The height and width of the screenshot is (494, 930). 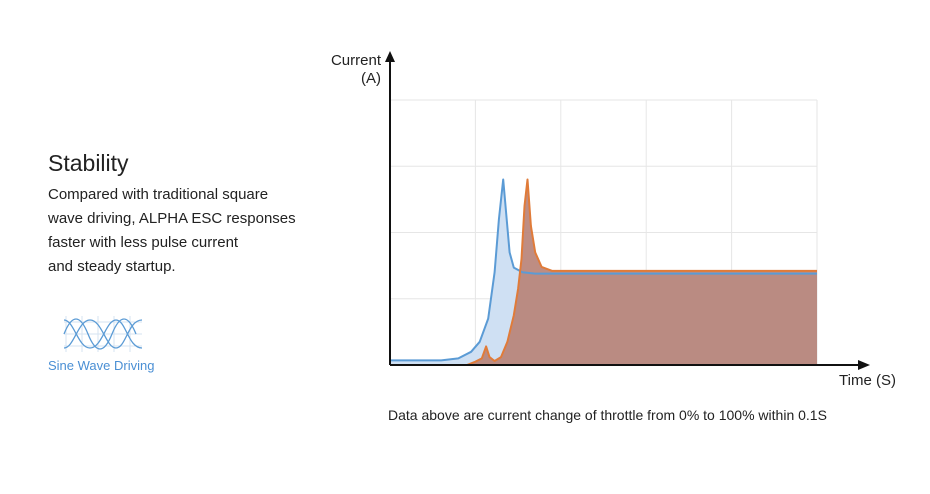 I want to click on x-axis-label: Time (S), so click(x=867, y=380).